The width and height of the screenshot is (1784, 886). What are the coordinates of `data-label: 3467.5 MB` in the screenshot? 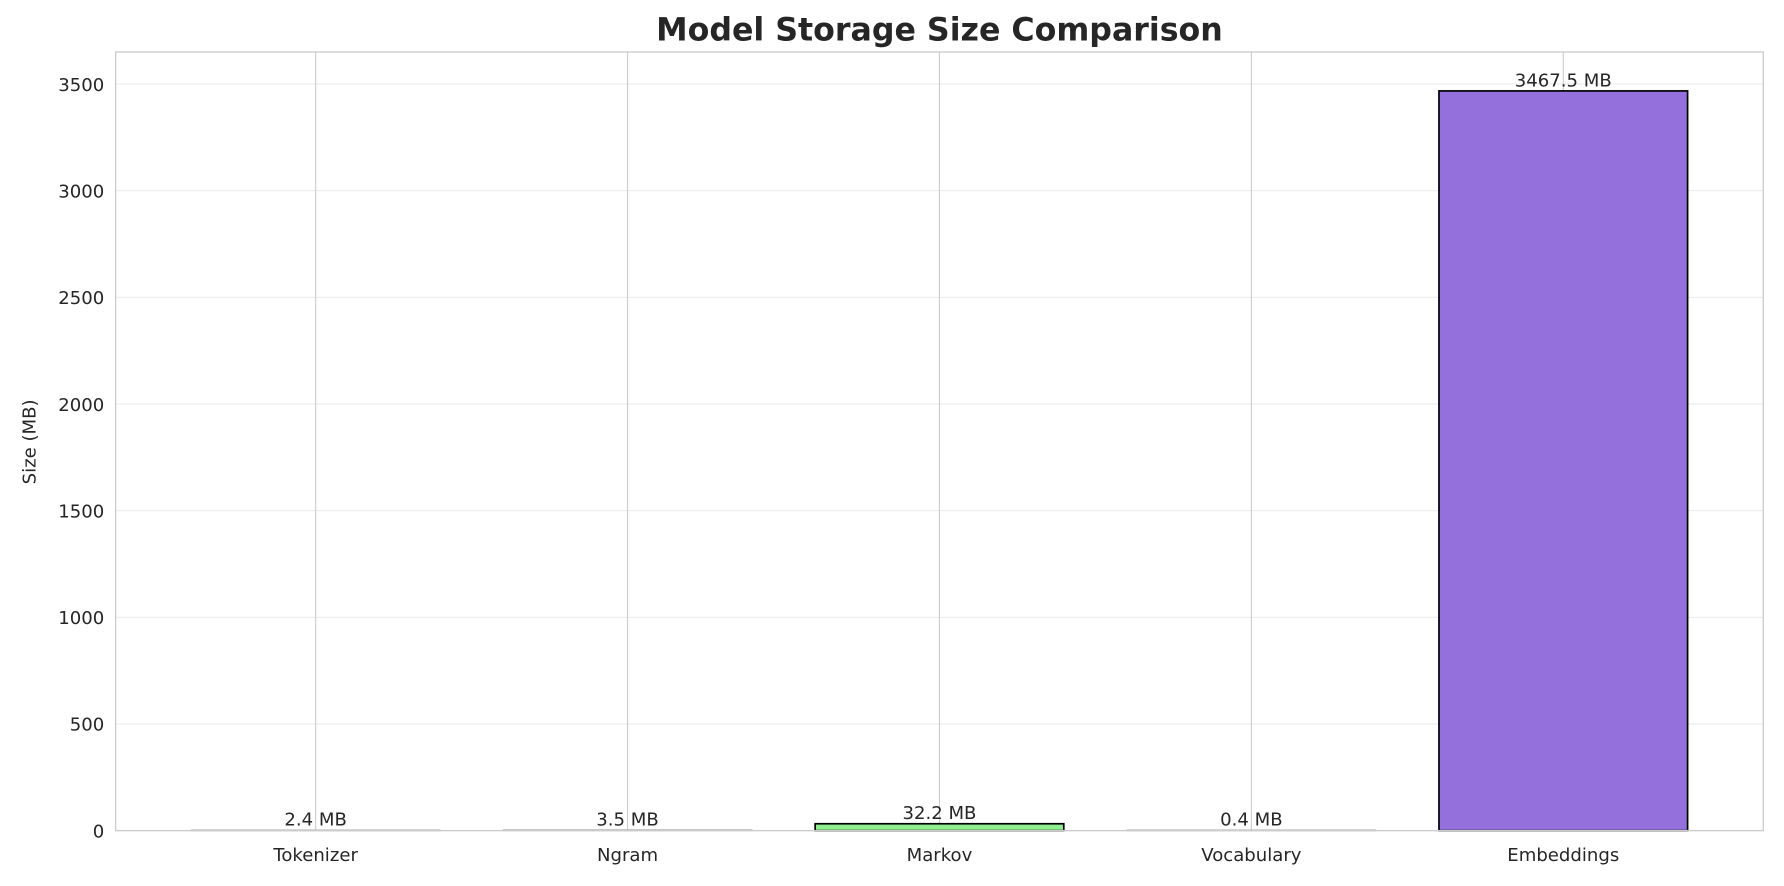 It's located at (1563, 80).